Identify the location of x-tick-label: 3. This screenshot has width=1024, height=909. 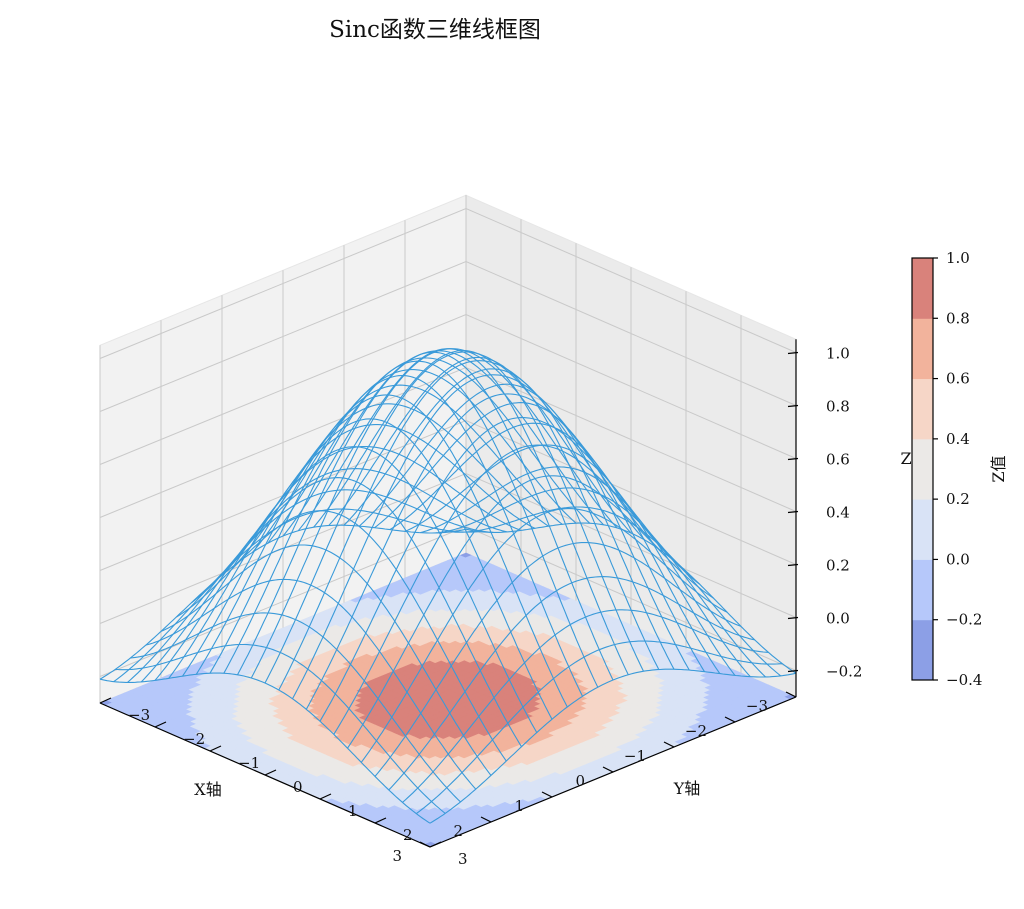
(397, 856).